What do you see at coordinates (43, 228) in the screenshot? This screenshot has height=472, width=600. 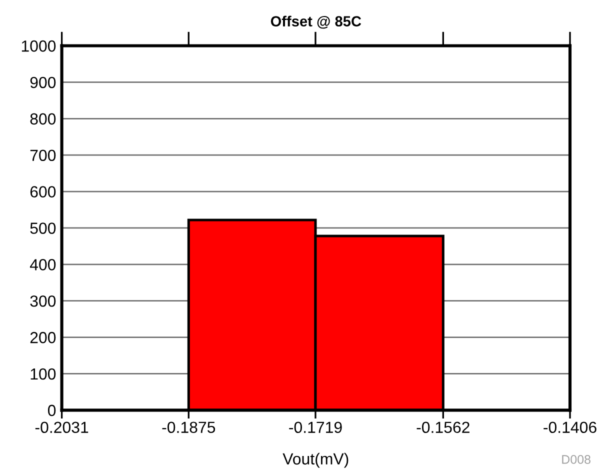 I see `y-tick-label: 500` at bounding box center [43, 228].